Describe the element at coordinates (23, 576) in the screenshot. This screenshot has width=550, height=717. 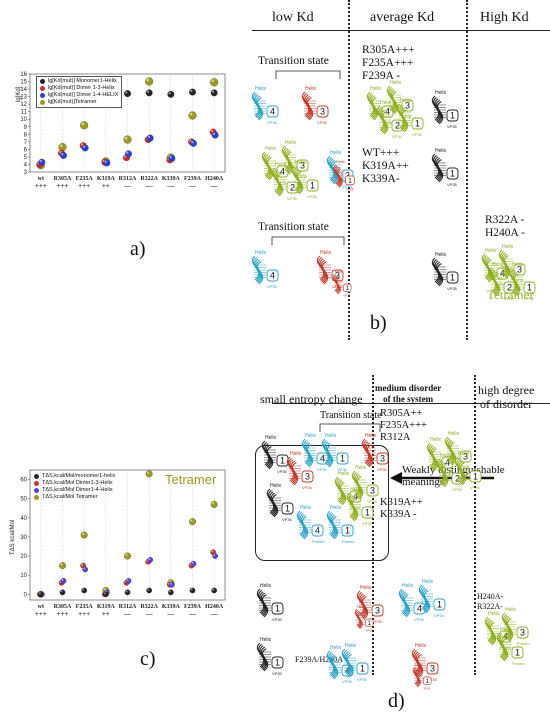
I see `y-tick-label: 10` at that location.